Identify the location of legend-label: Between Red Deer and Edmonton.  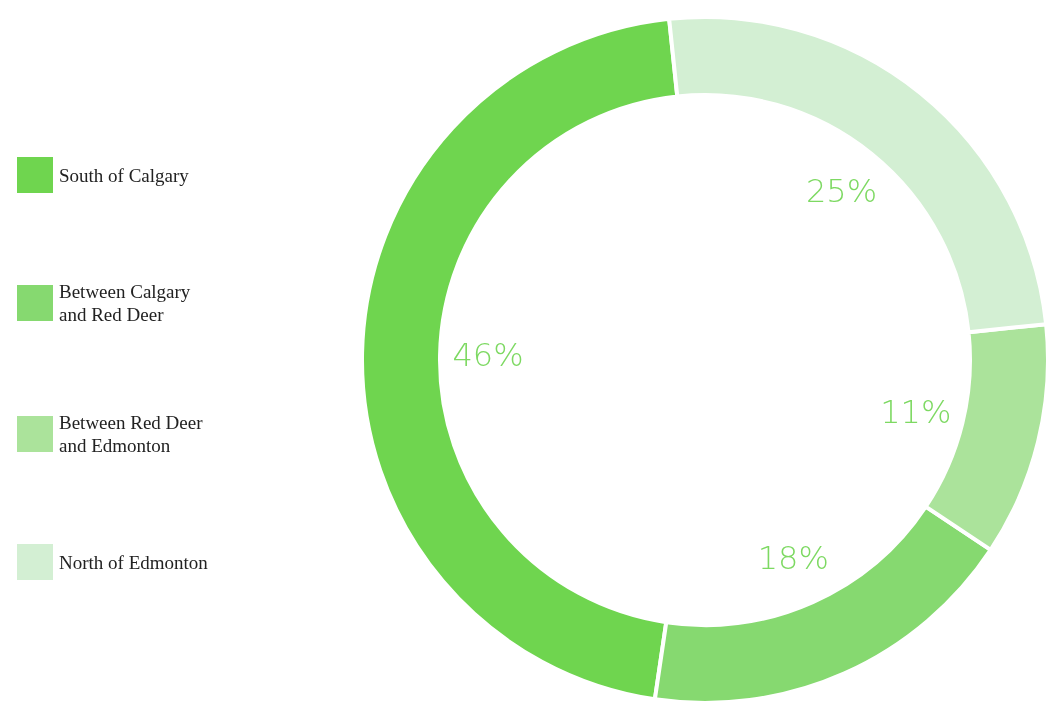
(133, 434).